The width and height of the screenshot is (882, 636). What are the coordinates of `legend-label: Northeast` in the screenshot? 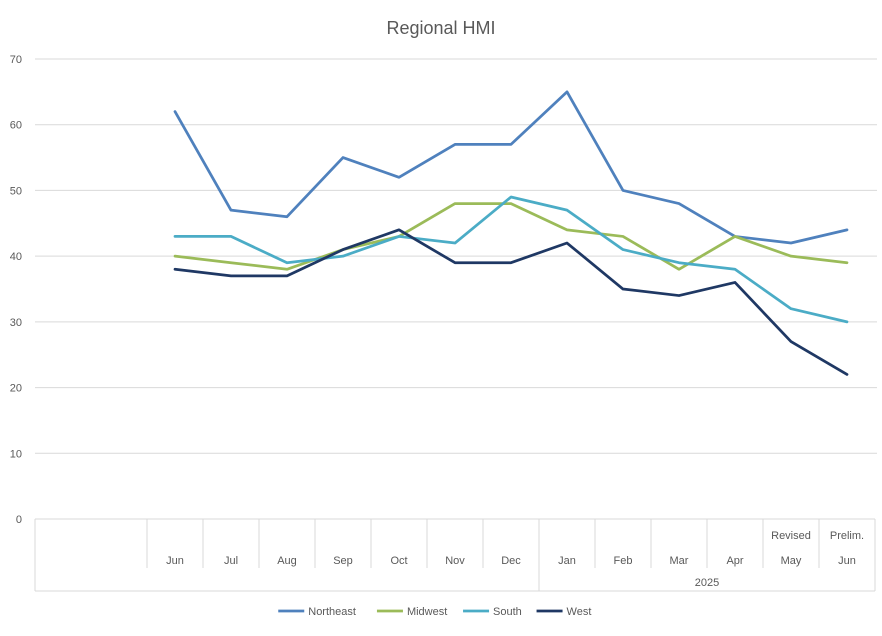 It's located at (332, 612).